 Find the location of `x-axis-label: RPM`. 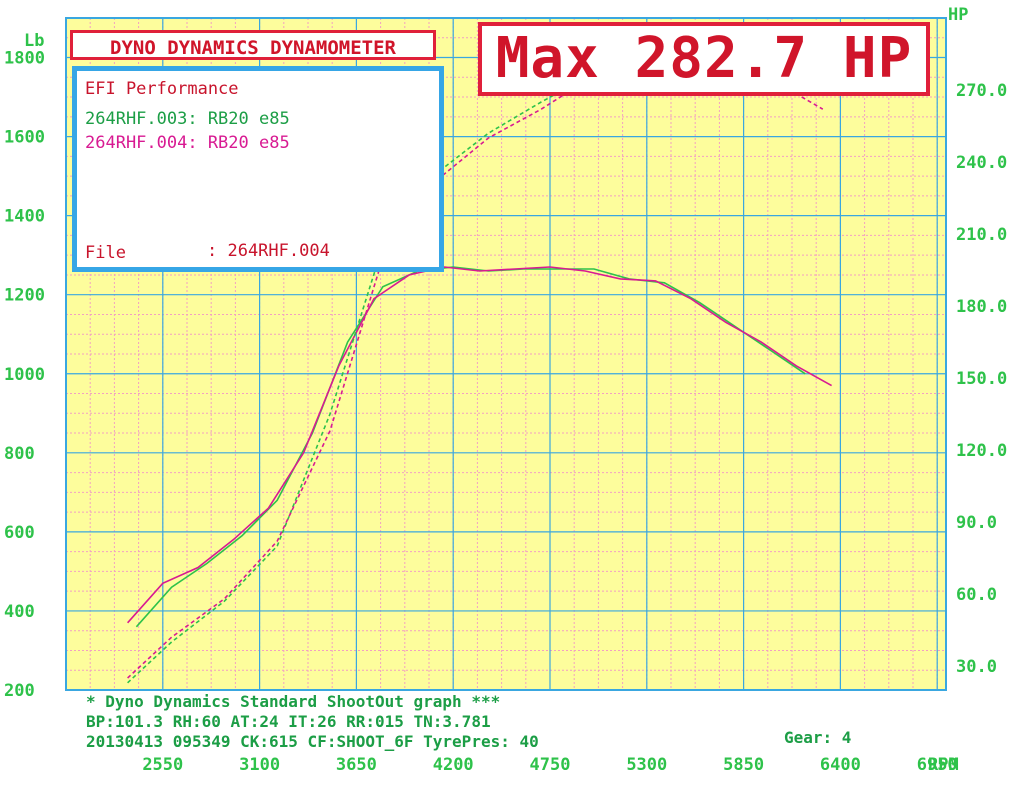

x-axis-label: RPM is located at coordinates (943, 765).